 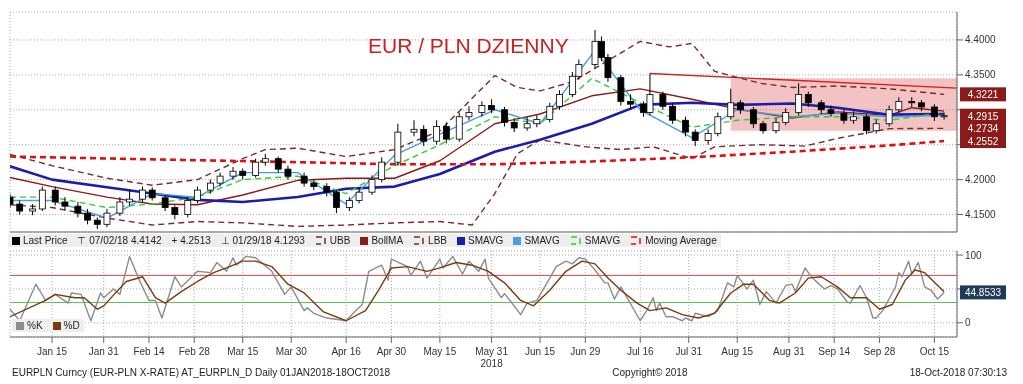 I want to click on x-tick-label: Feb 28, so click(x=194, y=351).